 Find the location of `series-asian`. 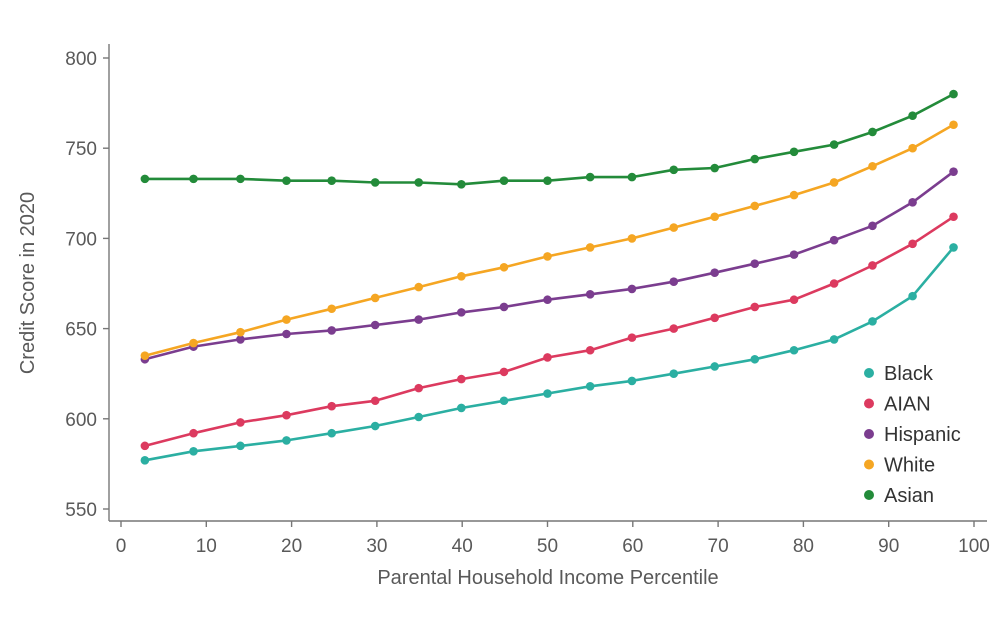

series-asian is located at coordinates (549, 139).